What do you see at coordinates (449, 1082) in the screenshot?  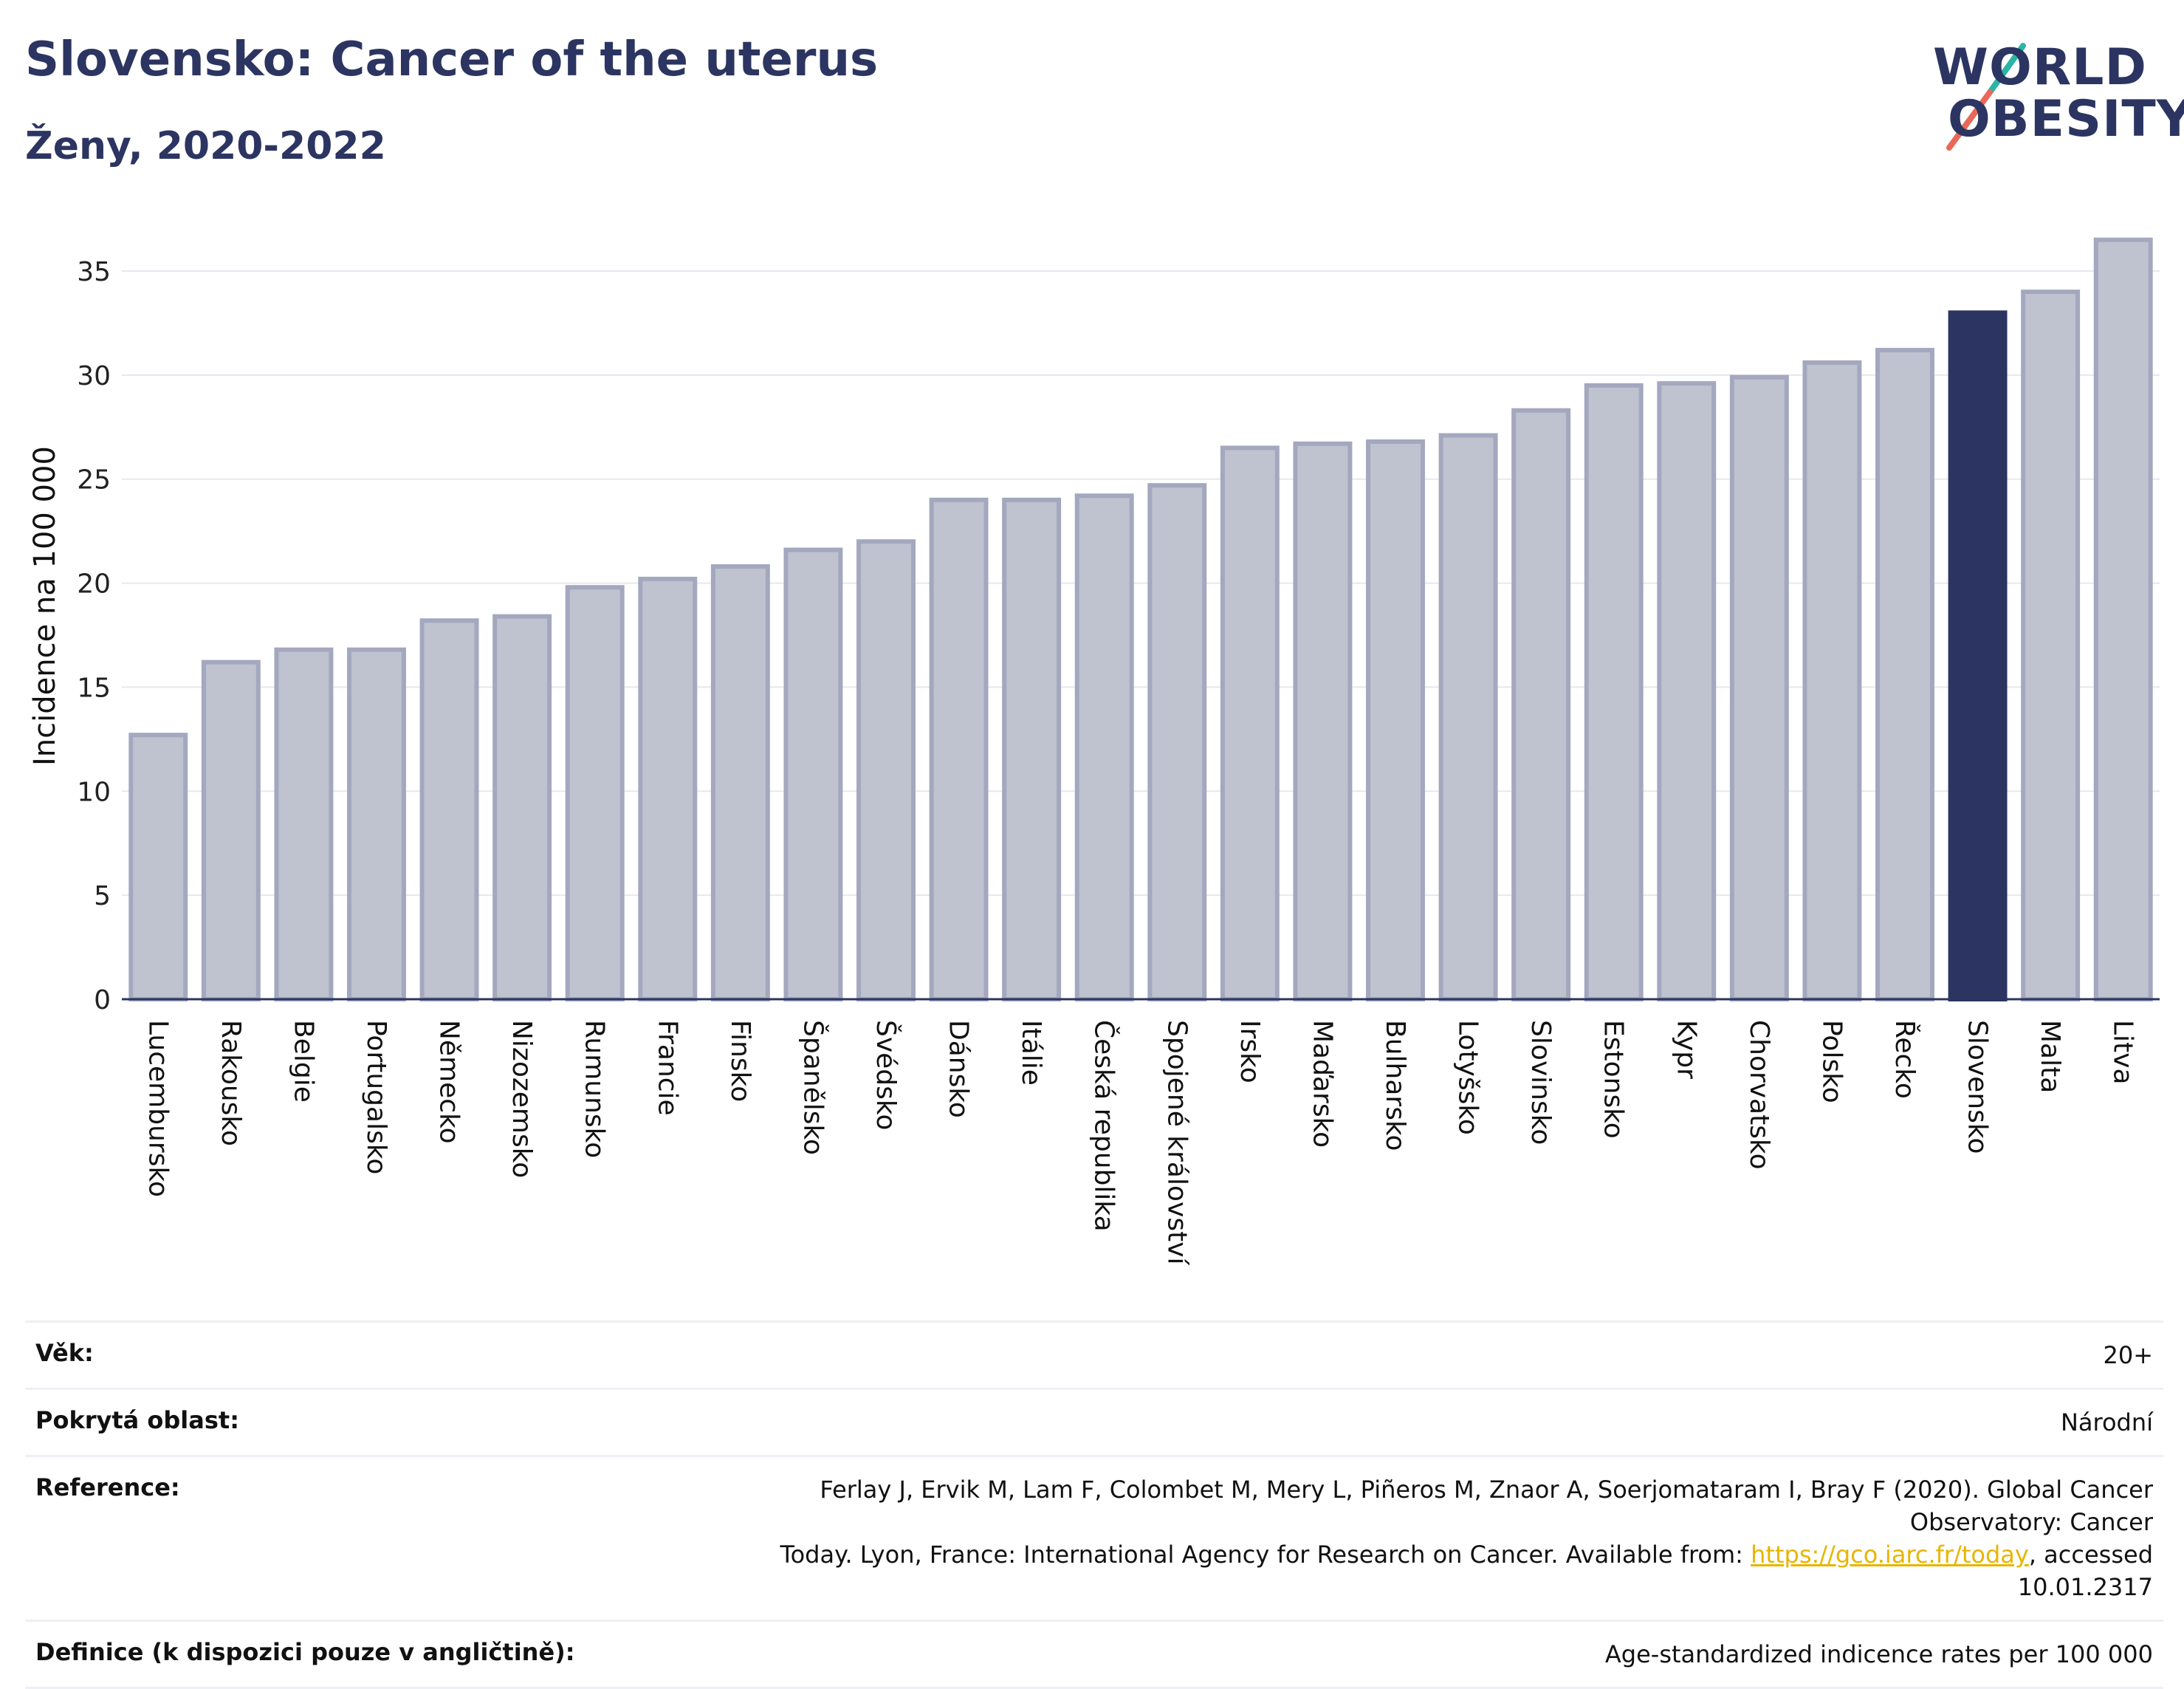 I see `x-tick-label: Německo` at bounding box center [449, 1082].